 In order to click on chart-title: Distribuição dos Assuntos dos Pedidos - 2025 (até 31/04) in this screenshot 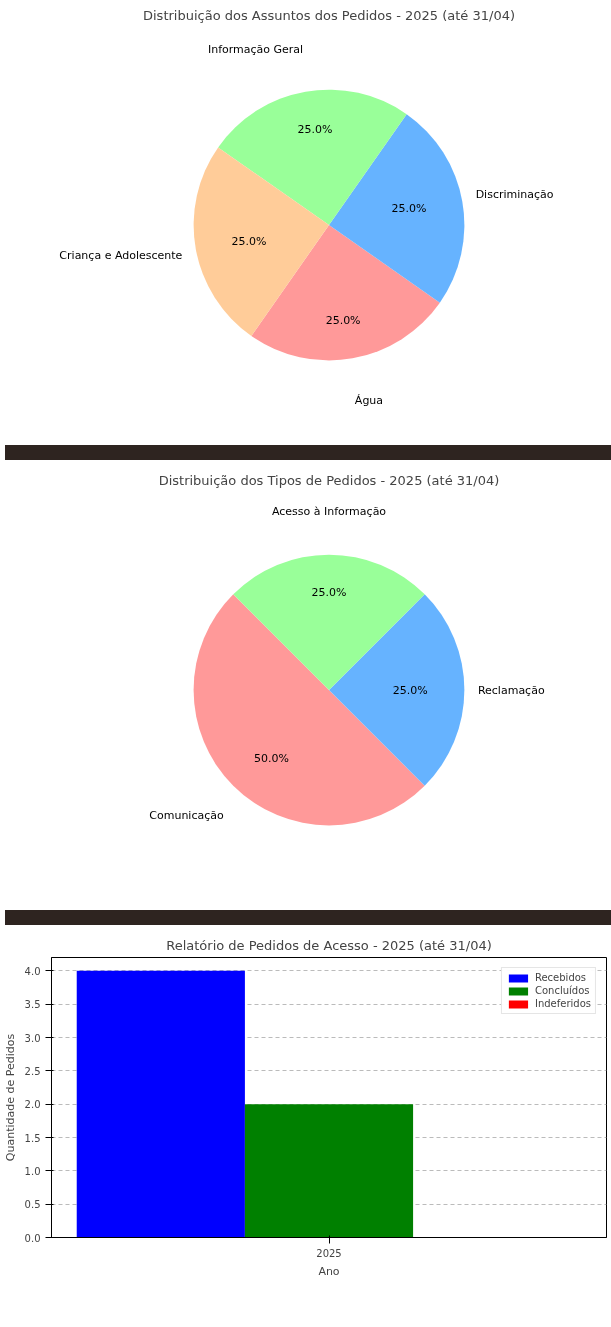, I will do `click(329, 15)`.